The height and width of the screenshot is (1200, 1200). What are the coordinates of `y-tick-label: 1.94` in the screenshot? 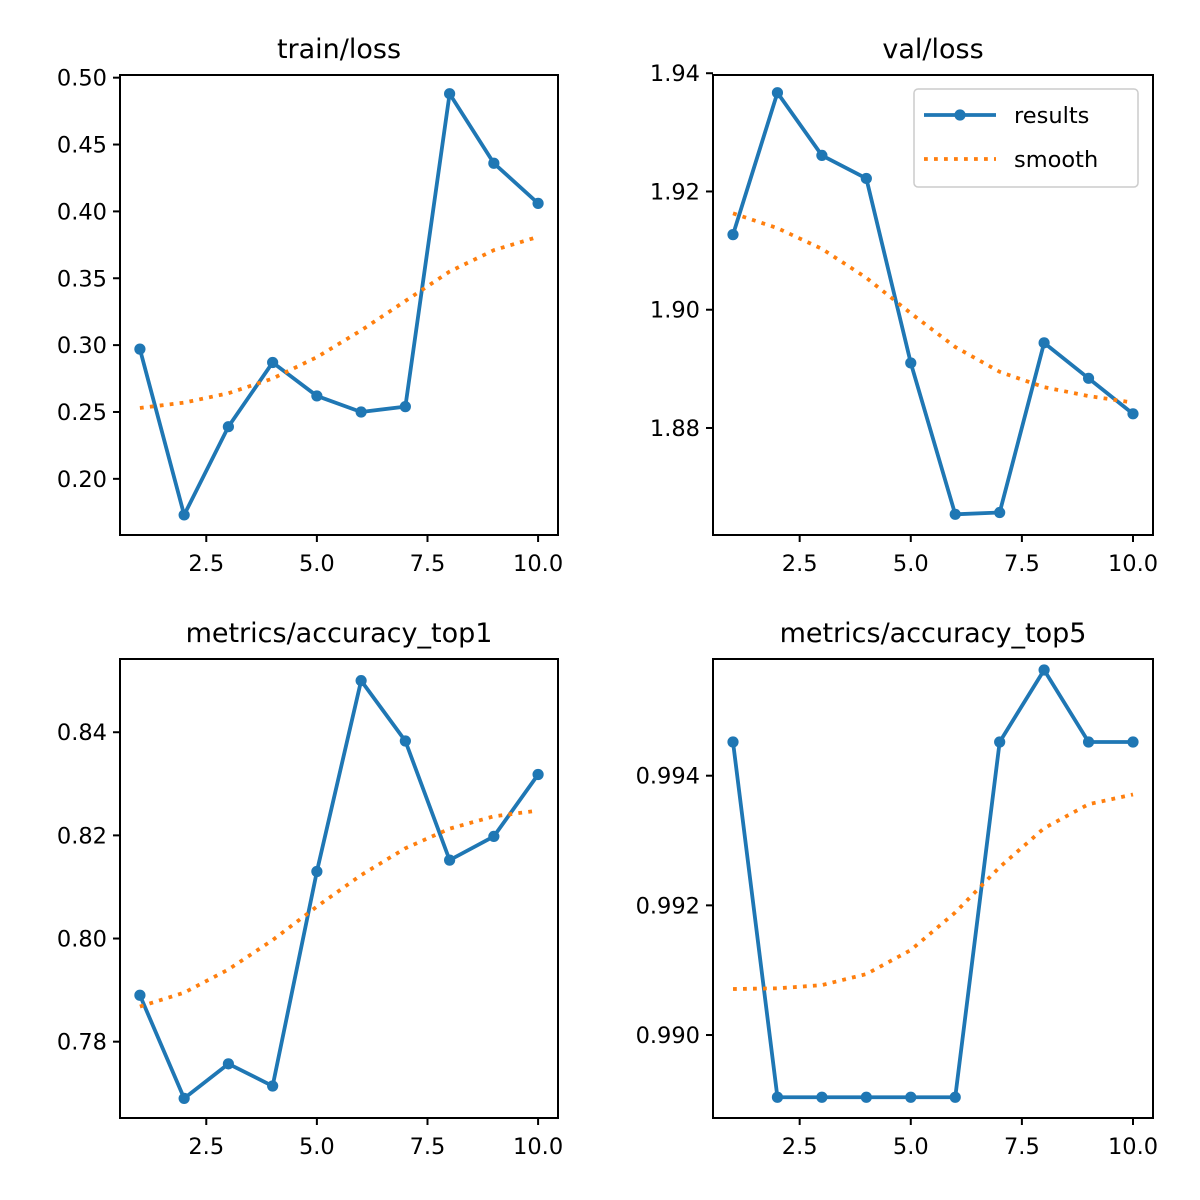 It's located at (675, 74).